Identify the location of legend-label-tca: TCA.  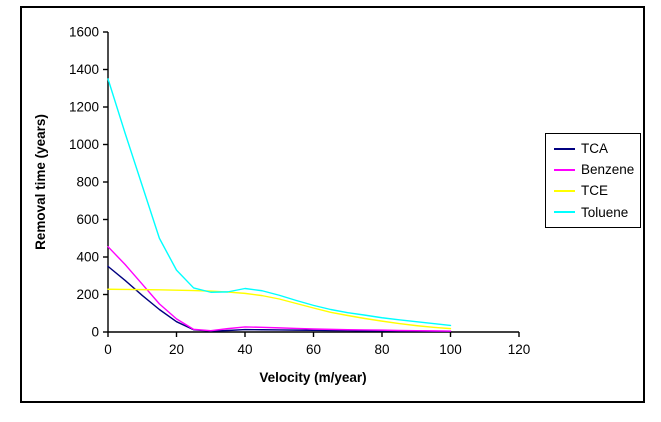
(594, 148).